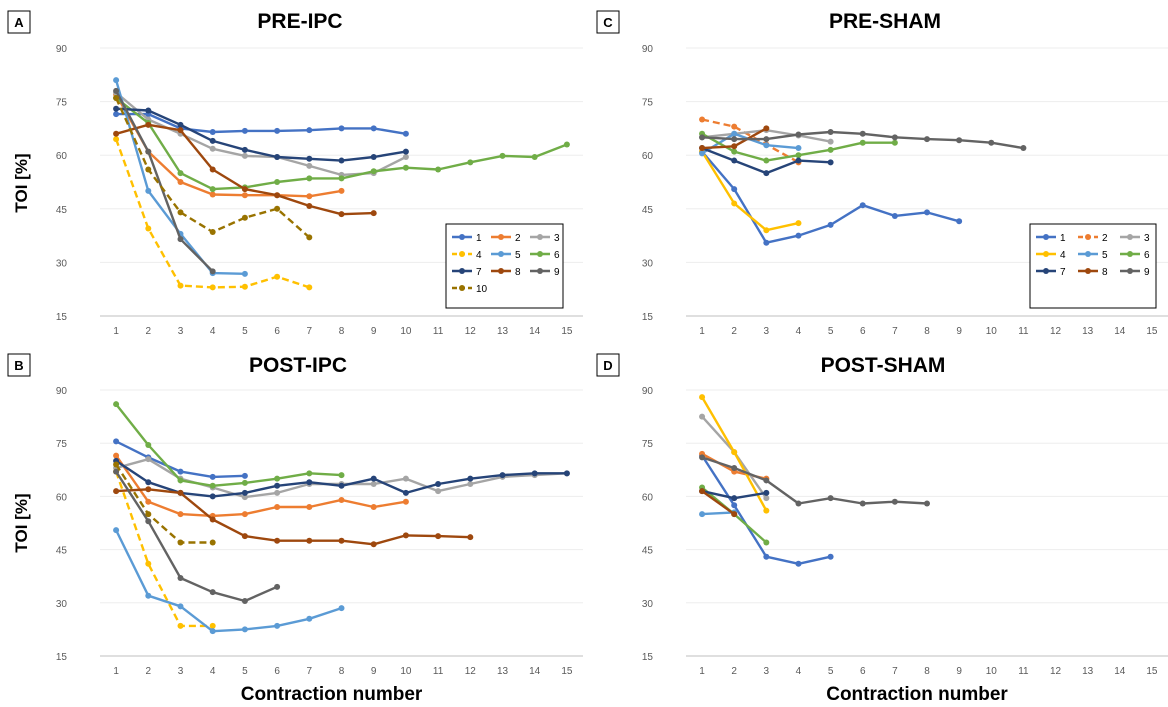 The width and height of the screenshot is (1168, 707). What do you see at coordinates (767, 671) in the screenshot?
I see `x-tick-label: 3` at bounding box center [767, 671].